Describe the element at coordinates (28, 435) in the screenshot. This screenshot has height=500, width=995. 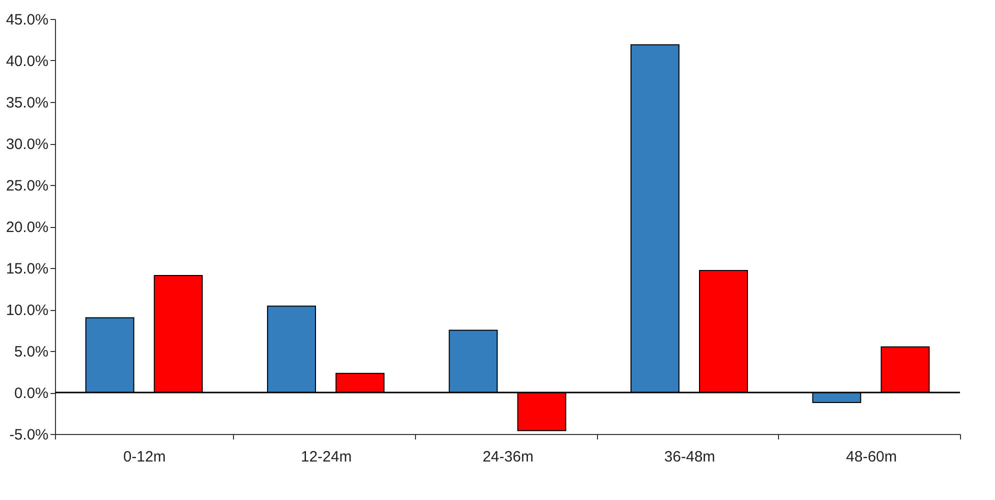
I see `y-tick-label: -5.0%` at that location.